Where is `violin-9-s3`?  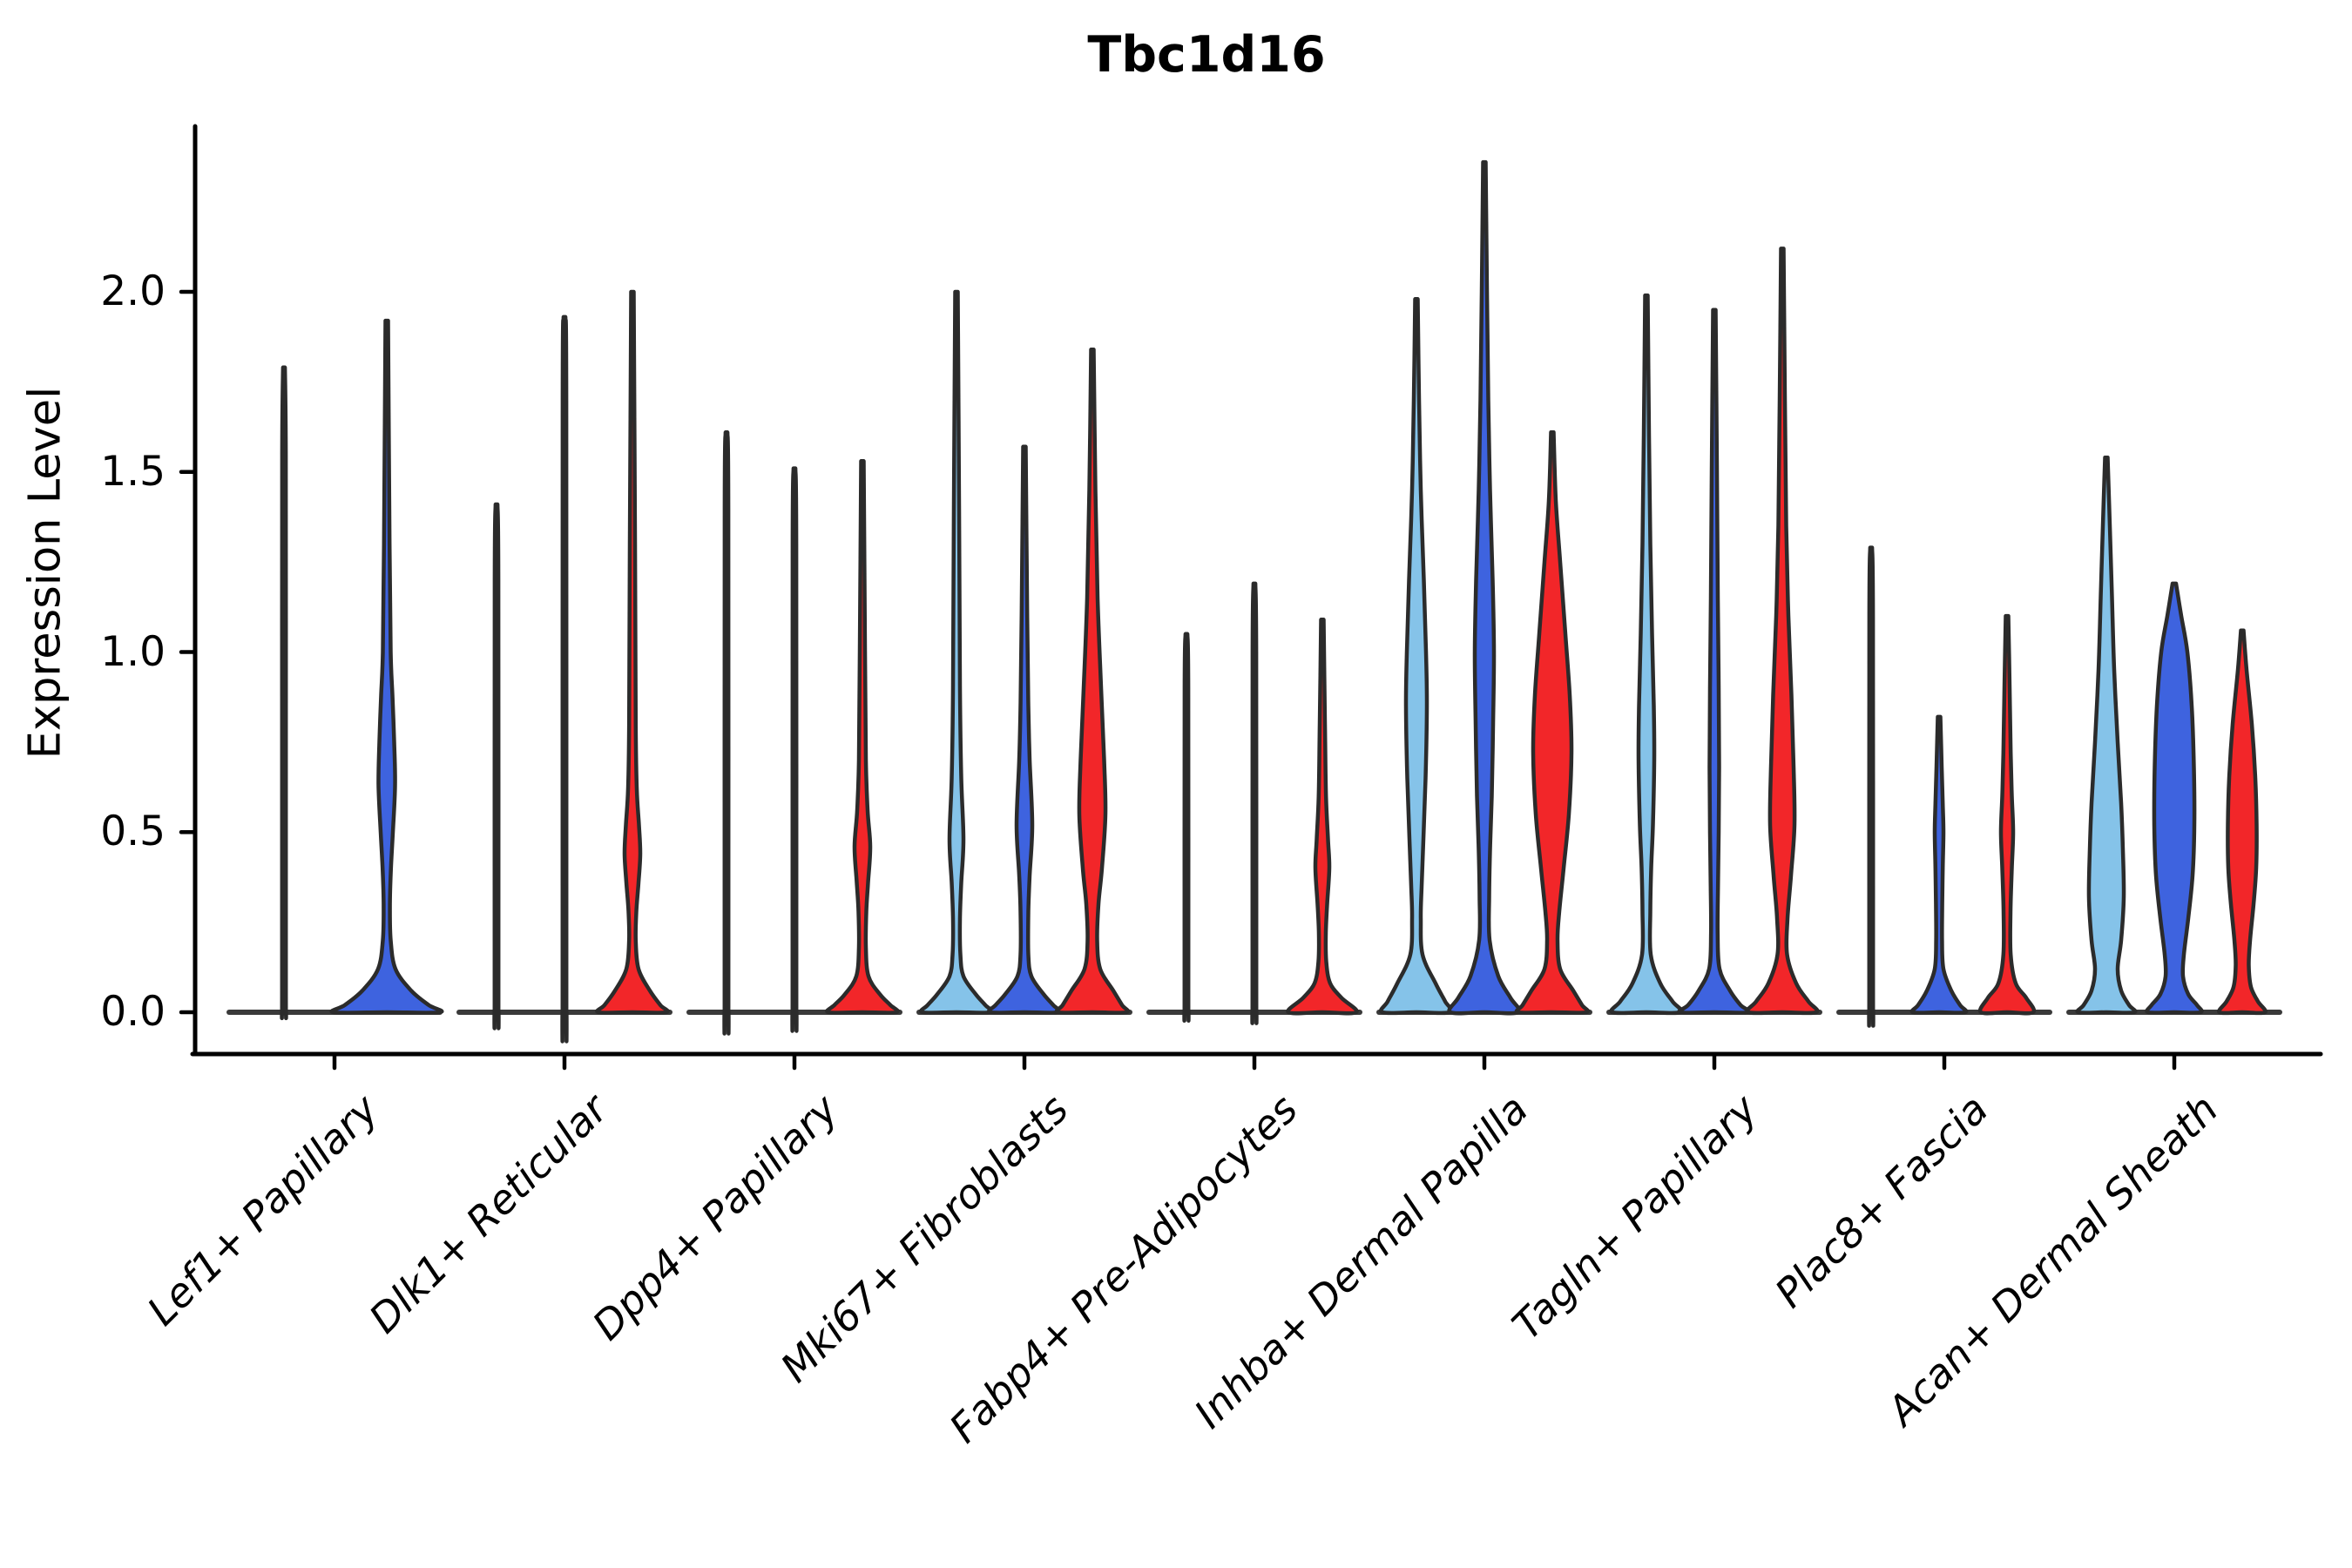
violin-9-s3 is located at coordinates (2242, 822).